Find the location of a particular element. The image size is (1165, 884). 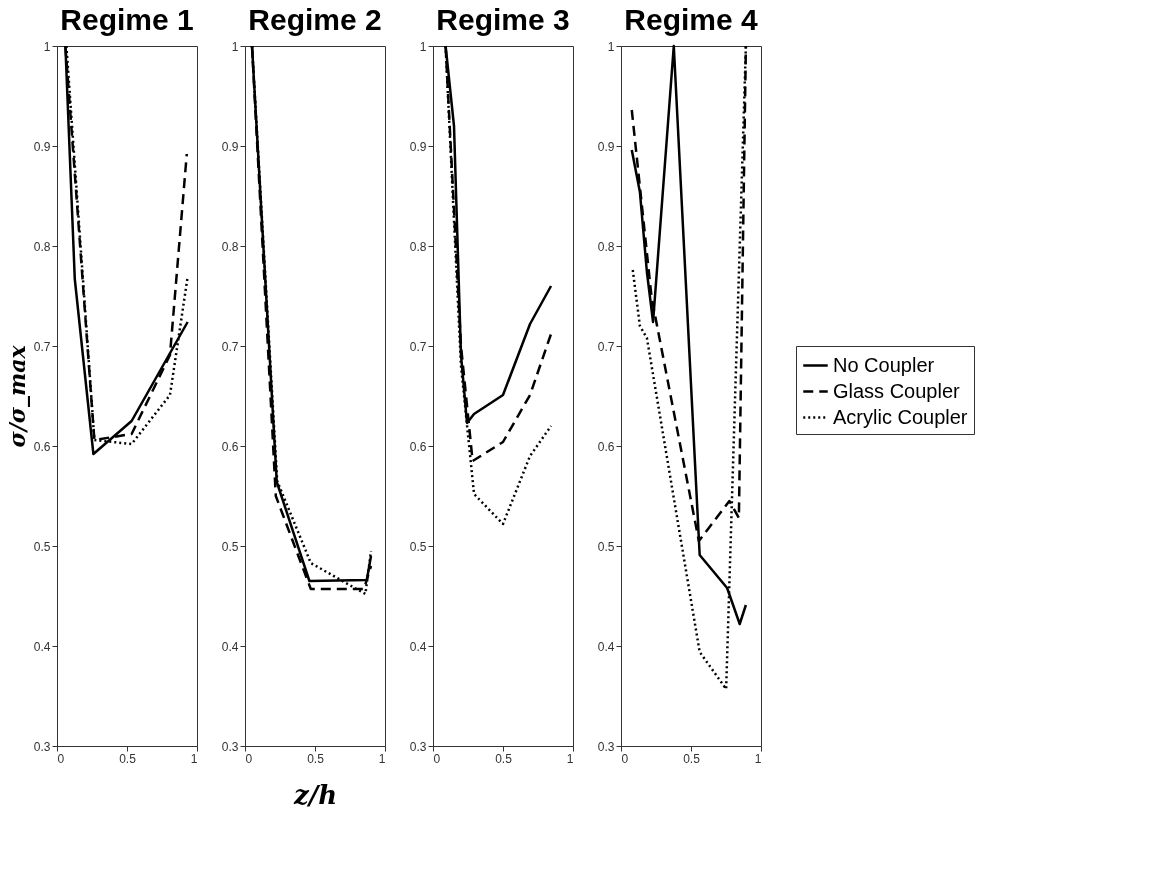

legend-label: Glass Coupler is located at coordinates (897, 390).